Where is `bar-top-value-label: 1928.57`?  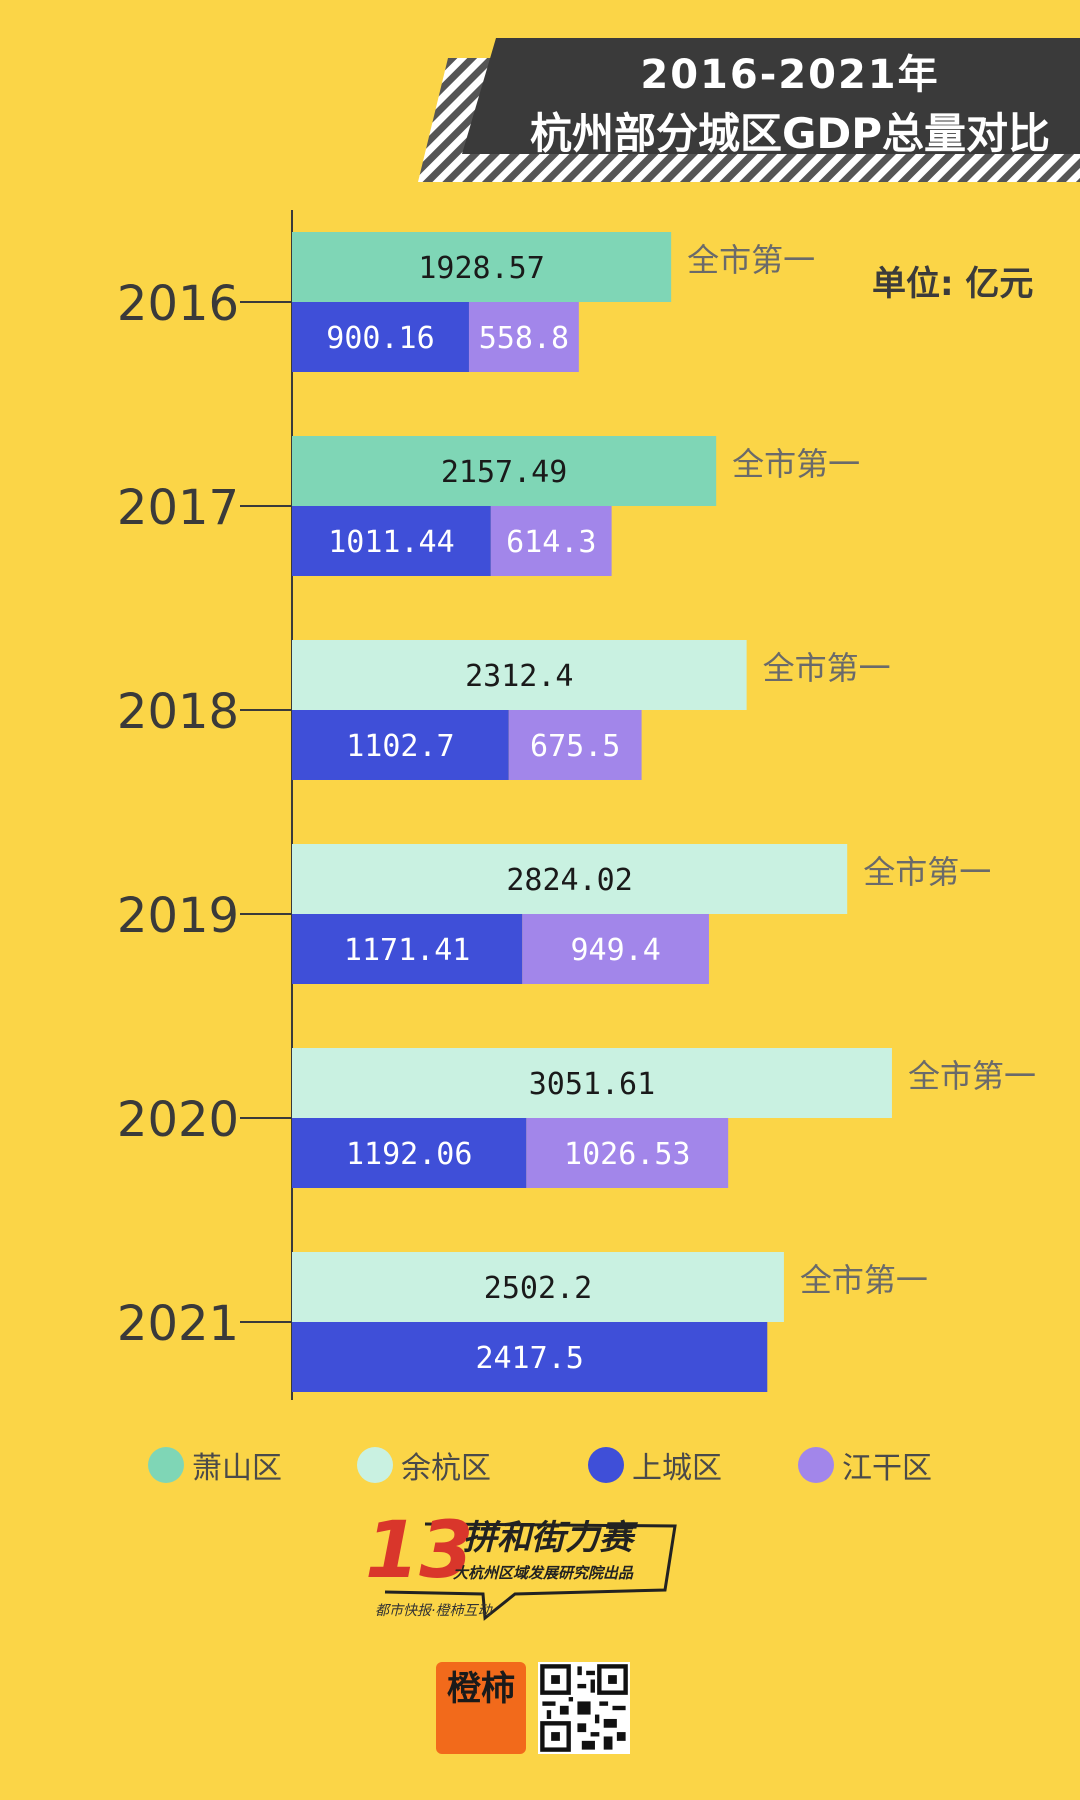
bar-top-value-label: 1928.57 is located at coordinates (481, 268).